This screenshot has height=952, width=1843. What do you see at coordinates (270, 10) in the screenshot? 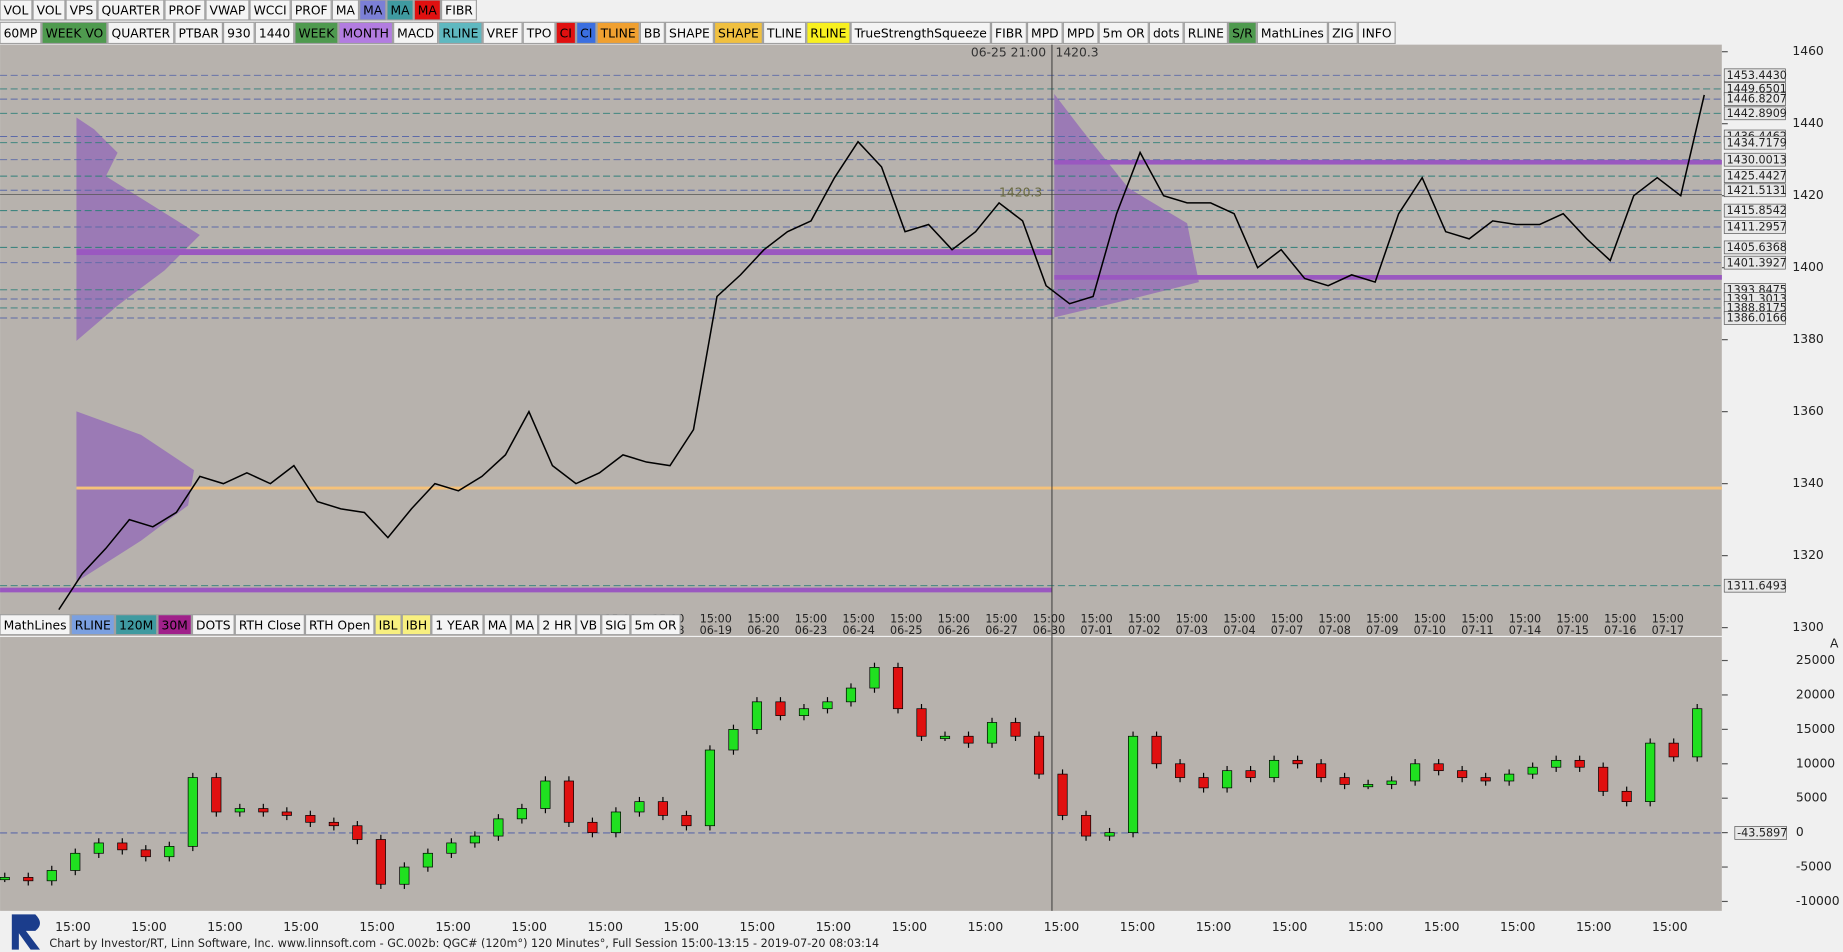
I see `toolbar-button: WCCI` at bounding box center [270, 10].